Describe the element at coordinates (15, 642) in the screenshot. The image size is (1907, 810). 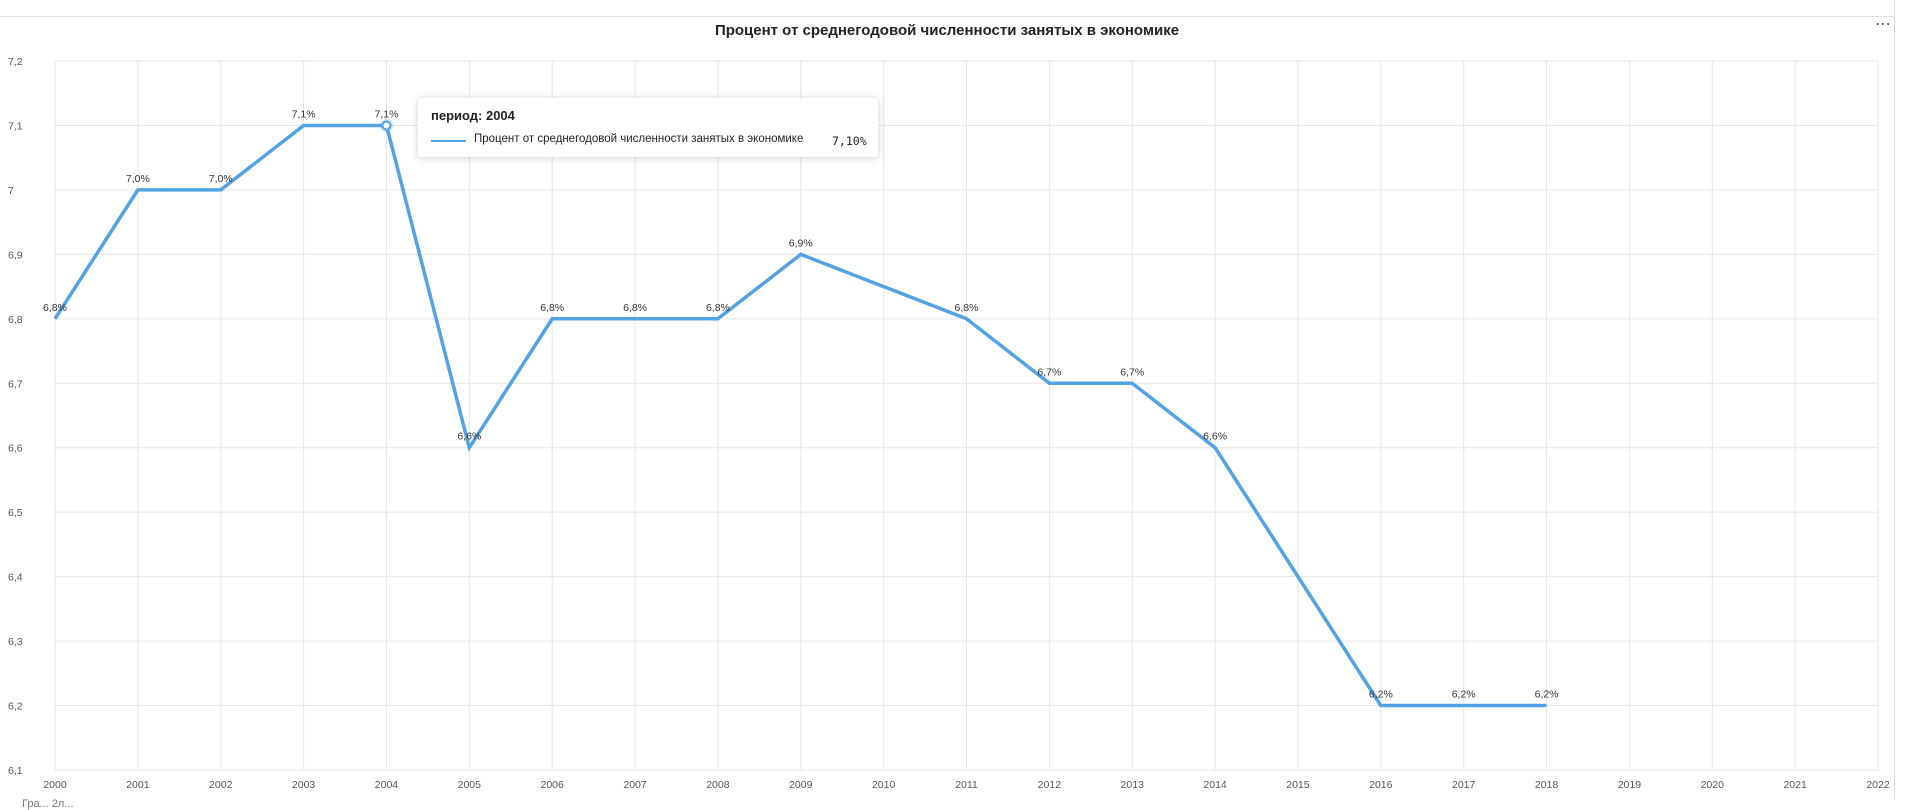
I see `y-tick-label: 6,3` at that location.